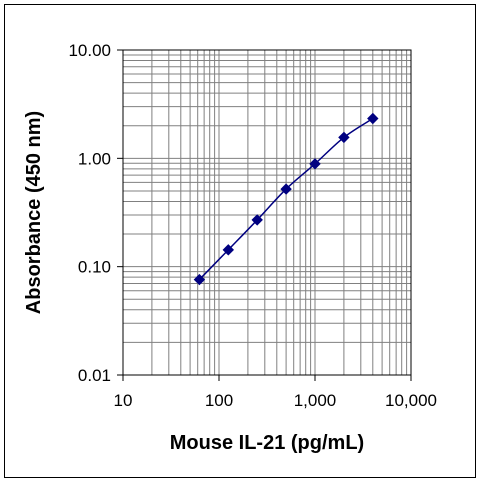 This screenshot has width=483, height=487. What do you see at coordinates (411, 400) in the screenshot?
I see `x-tick-label: 10,000` at bounding box center [411, 400].